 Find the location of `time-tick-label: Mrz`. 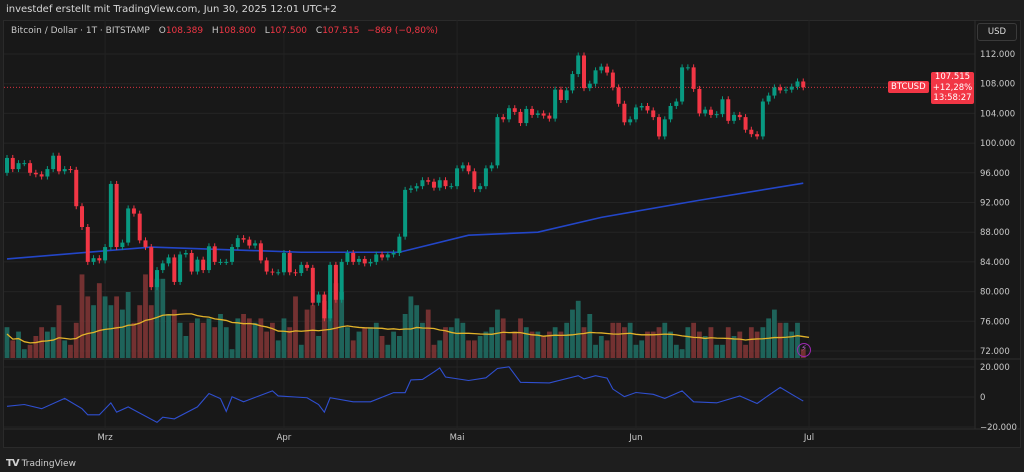

time-tick-label: Mrz is located at coordinates (105, 438).